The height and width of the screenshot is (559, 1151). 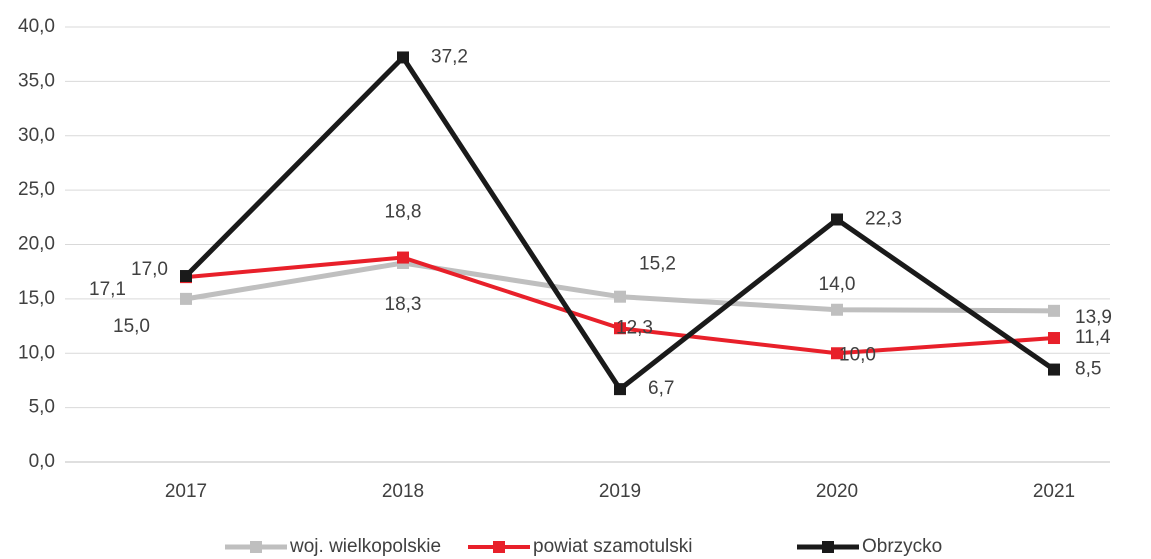 What do you see at coordinates (149, 269) in the screenshot?
I see `data-label: 17,0` at bounding box center [149, 269].